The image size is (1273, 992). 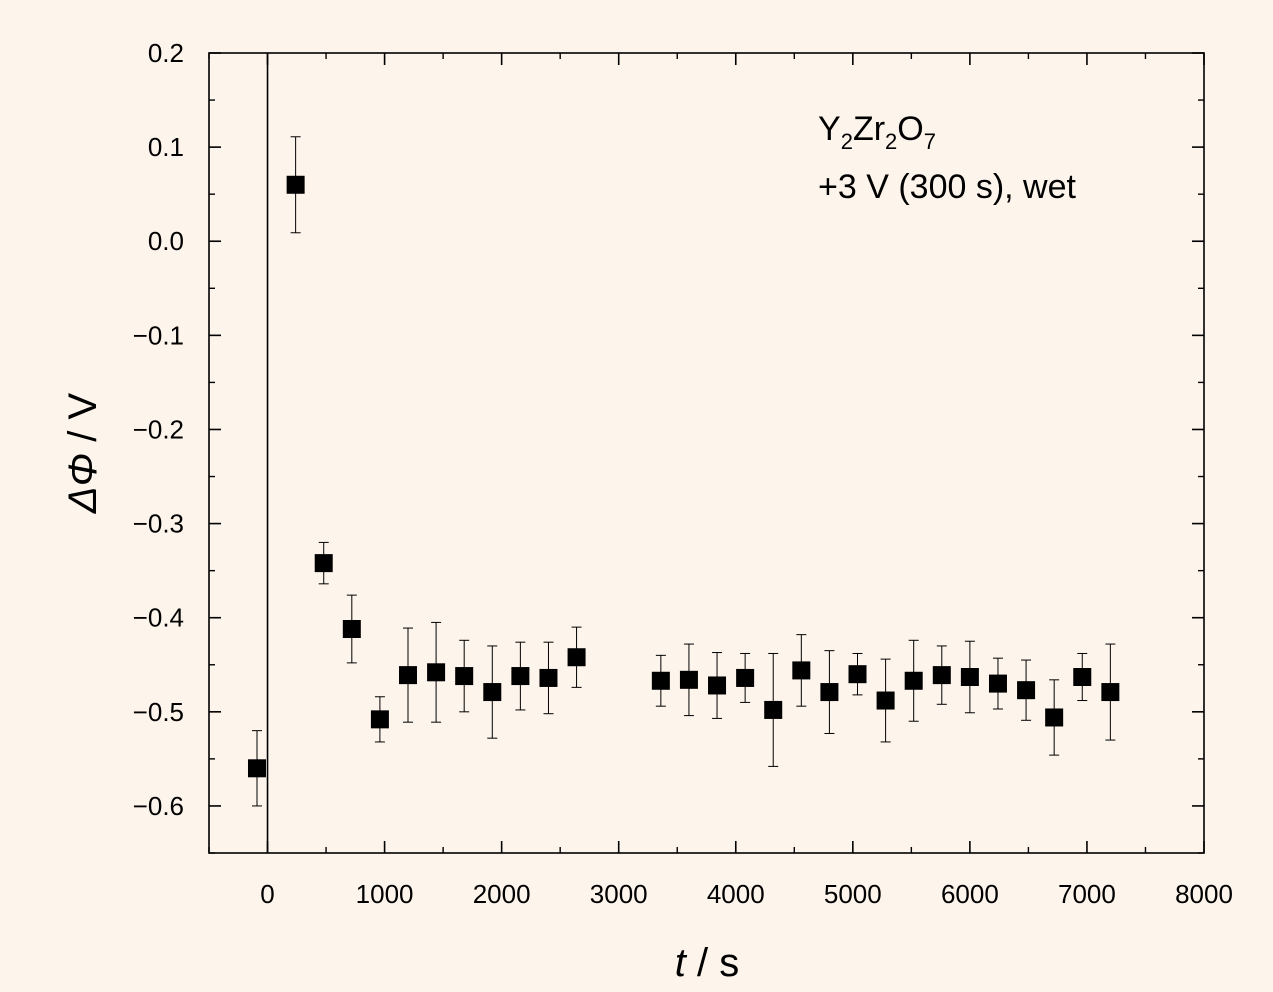 I want to click on y-axis-unit: / V, so click(x=83, y=423).